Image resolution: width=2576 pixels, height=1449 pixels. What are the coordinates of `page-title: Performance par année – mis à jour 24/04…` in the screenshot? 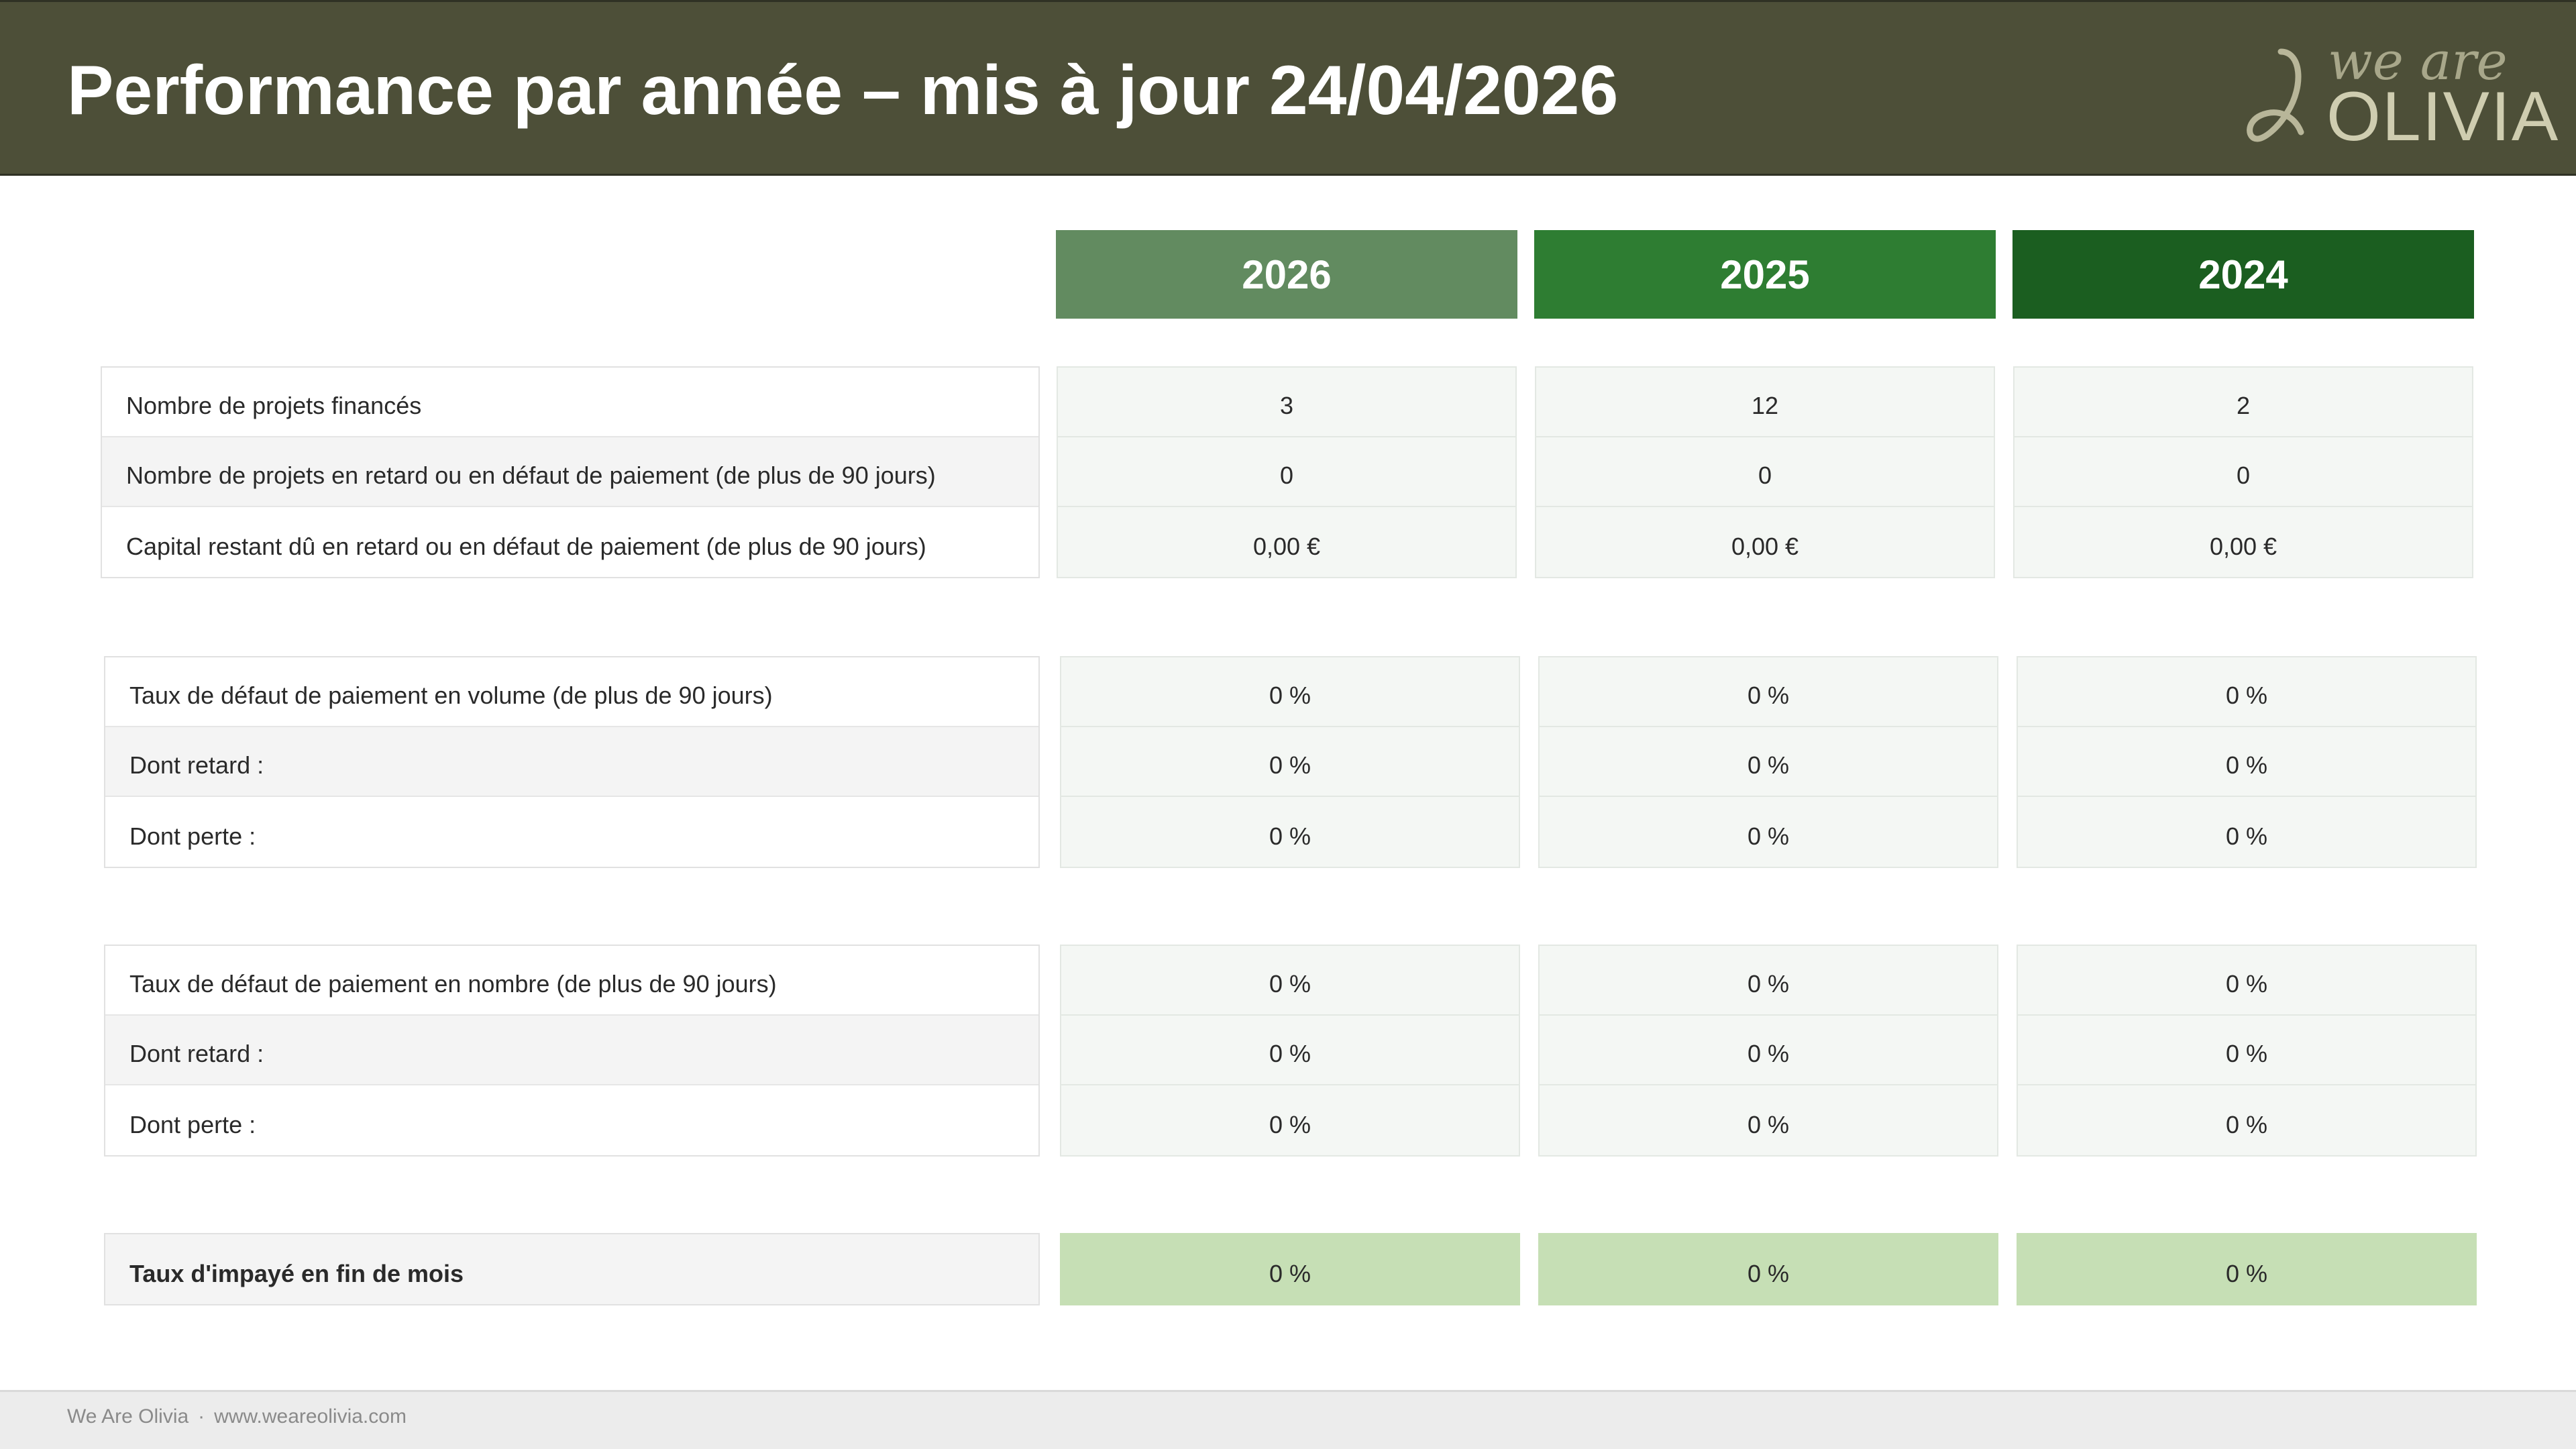 It's located at (843, 90).